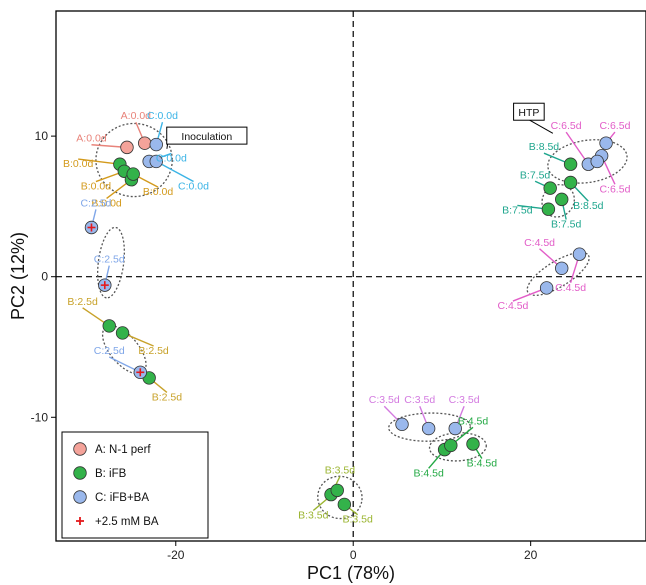 The image size is (646, 585). I want to click on y-tick-label: 0, so click(44, 277).